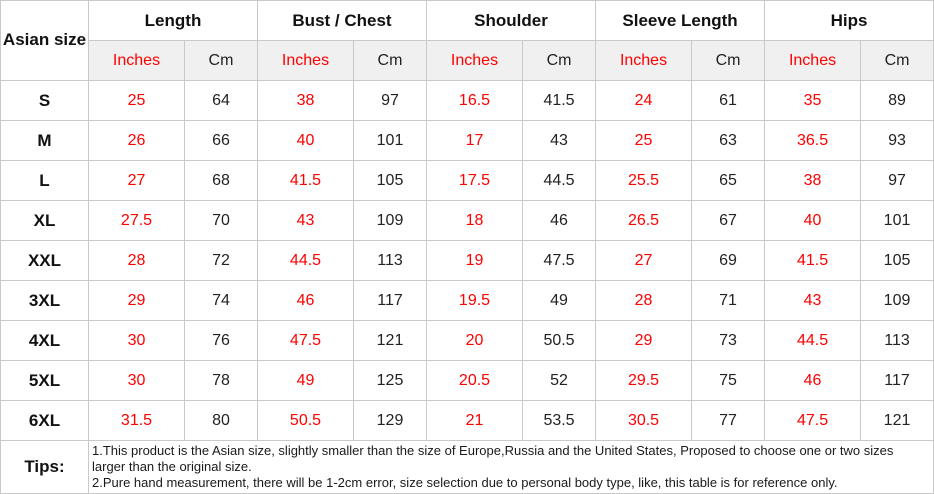  What do you see at coordinates (559, 260) in the screenshot?
I see `cm-value: 47.5` at bounding box center [559, 260].